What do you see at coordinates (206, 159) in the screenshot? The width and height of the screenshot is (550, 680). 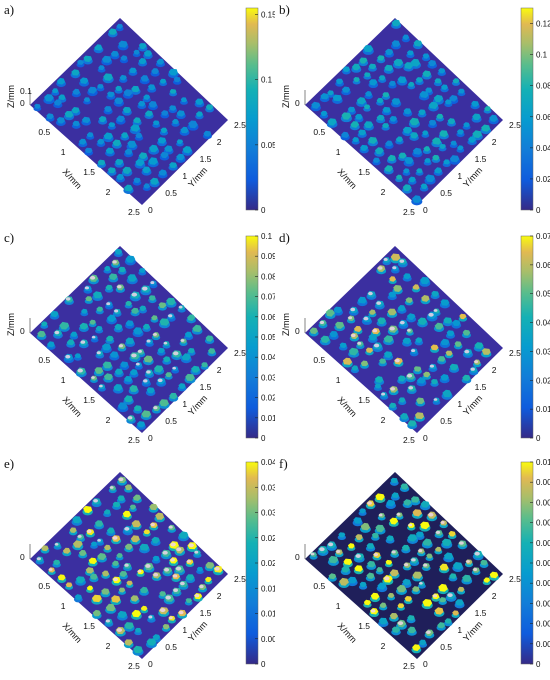 I see `y-tick-label: 1.5` at bounding box center [206, 159].